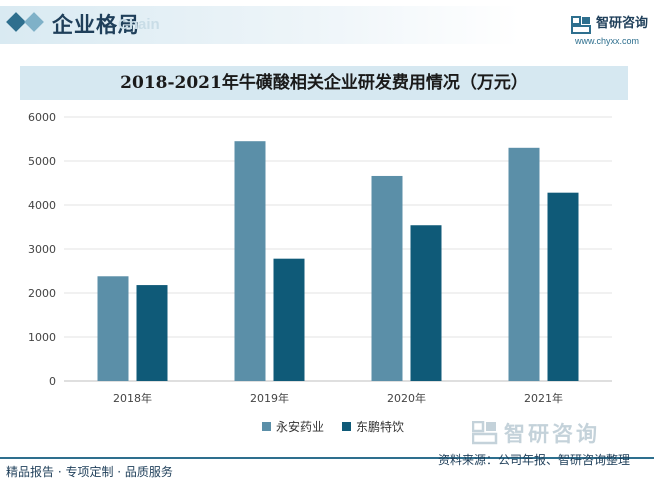 This screenshot has height=481, width=654. I want to click on legend-item-series-2: 东鹏特饮, so click(373, 426).